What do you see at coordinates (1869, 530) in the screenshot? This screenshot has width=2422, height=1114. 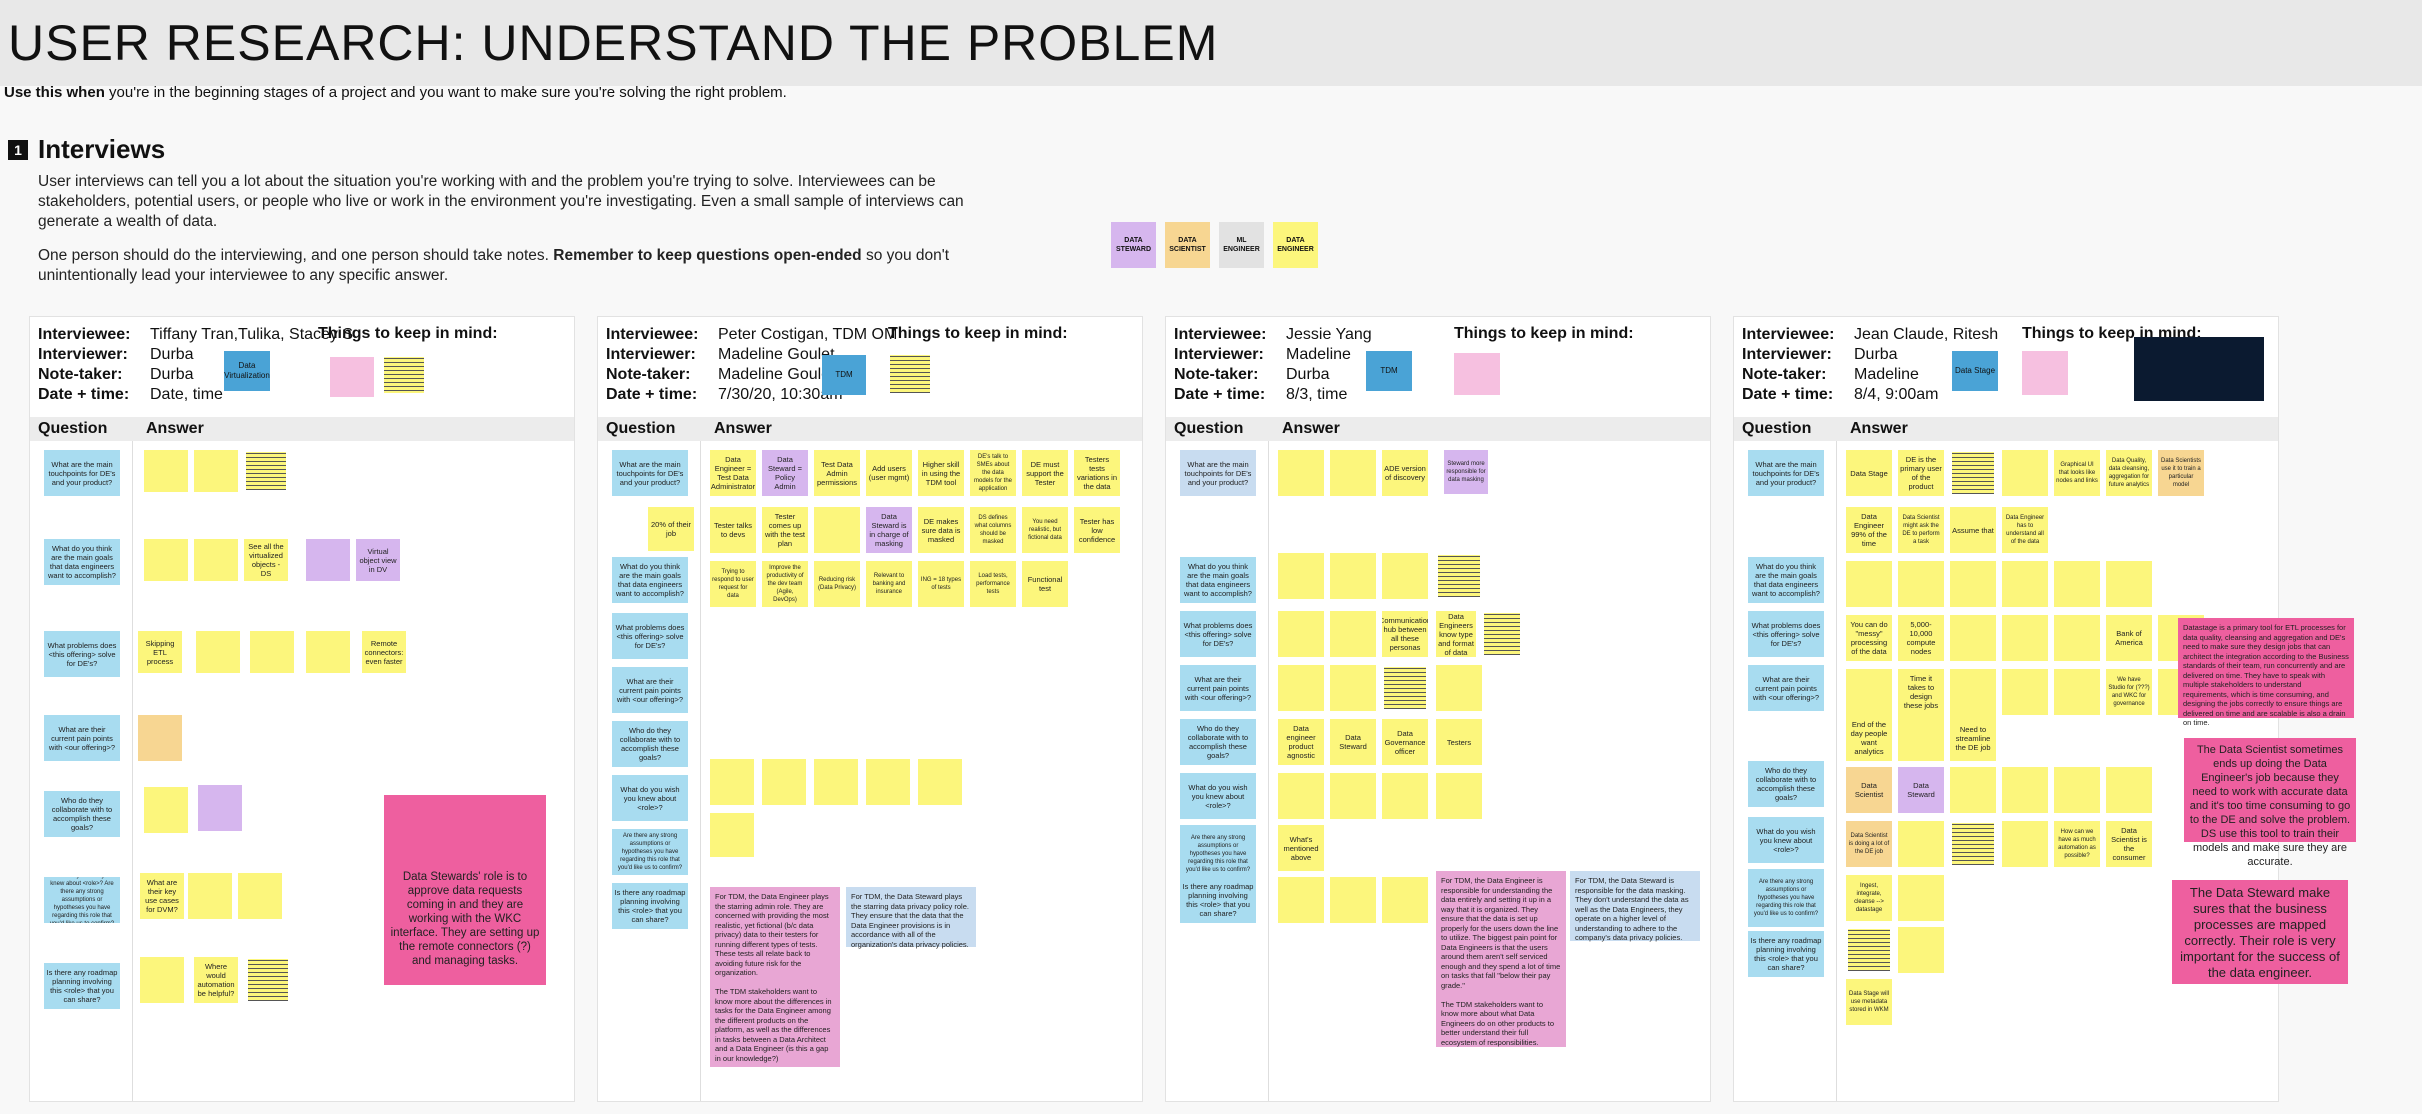 I see `answer-note: Data Engineer 99% of the time` at bounding box center [1869, 530].